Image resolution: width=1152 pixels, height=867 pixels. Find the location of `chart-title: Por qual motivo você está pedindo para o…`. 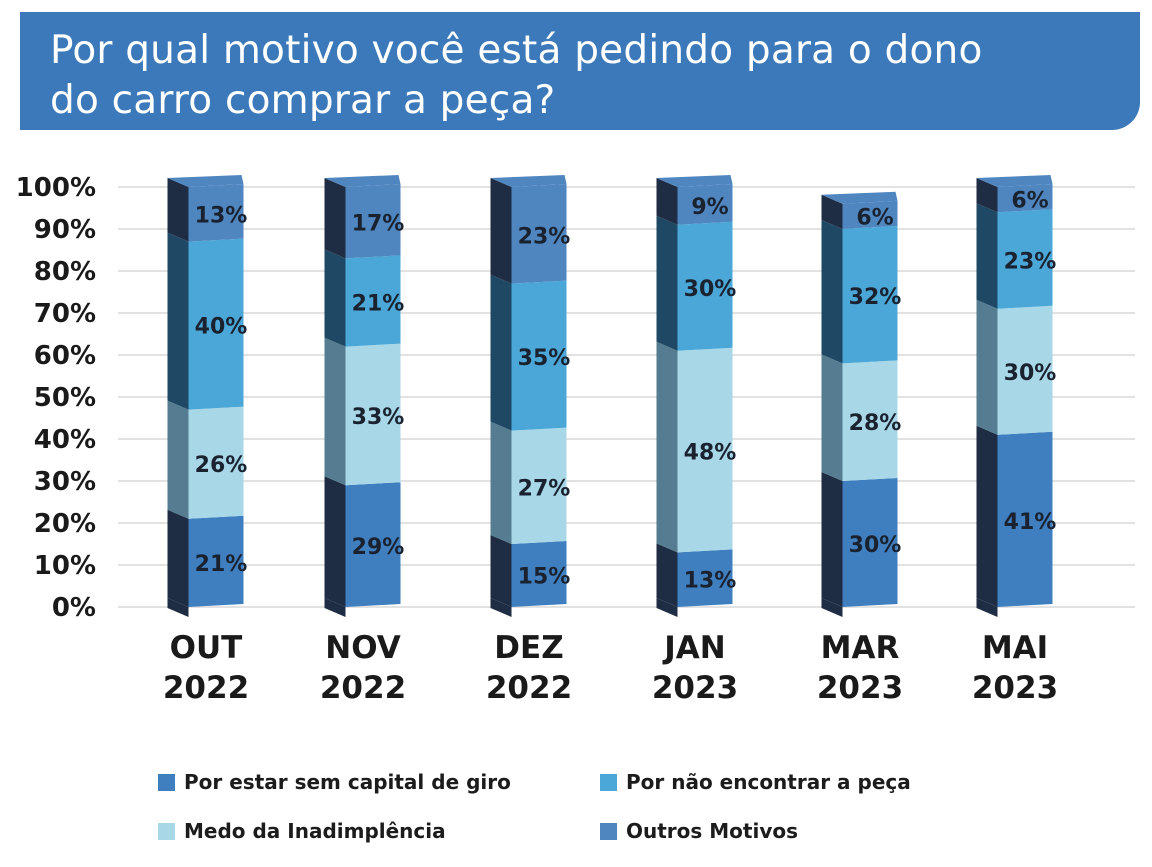

chart-title: Por qual motivo você está pedindo para o… is located at coordinates (550, 76).